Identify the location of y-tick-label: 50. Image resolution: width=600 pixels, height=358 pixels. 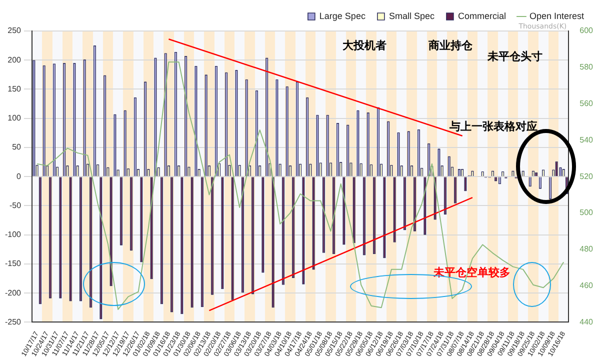
(17, 147).